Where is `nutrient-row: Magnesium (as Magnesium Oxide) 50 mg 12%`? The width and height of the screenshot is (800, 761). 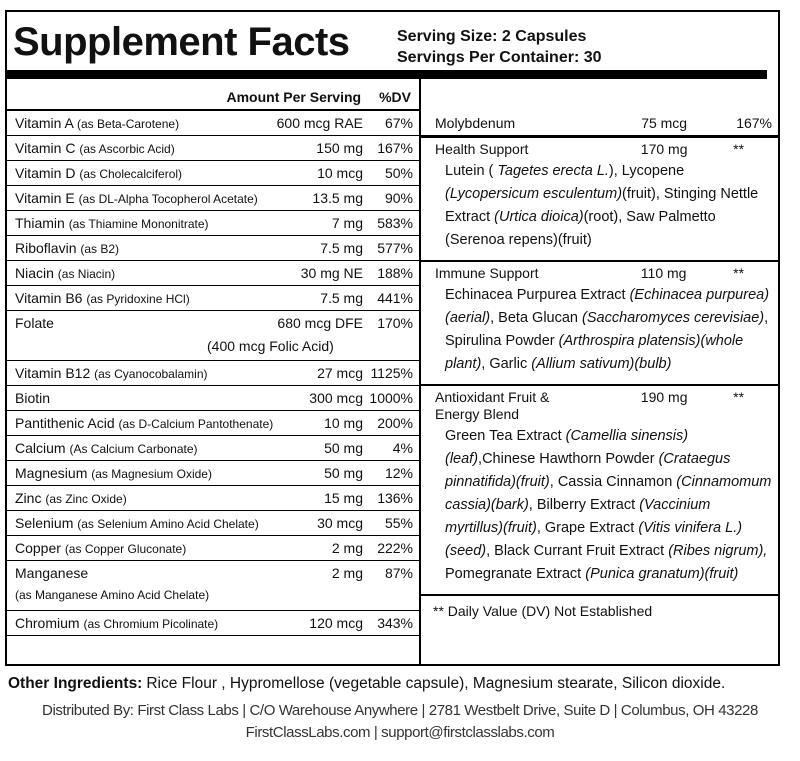 nutrient-row: Magnesium (as Magnesium Oxide) 50 mg 12% is located at coordinates (213, 473).